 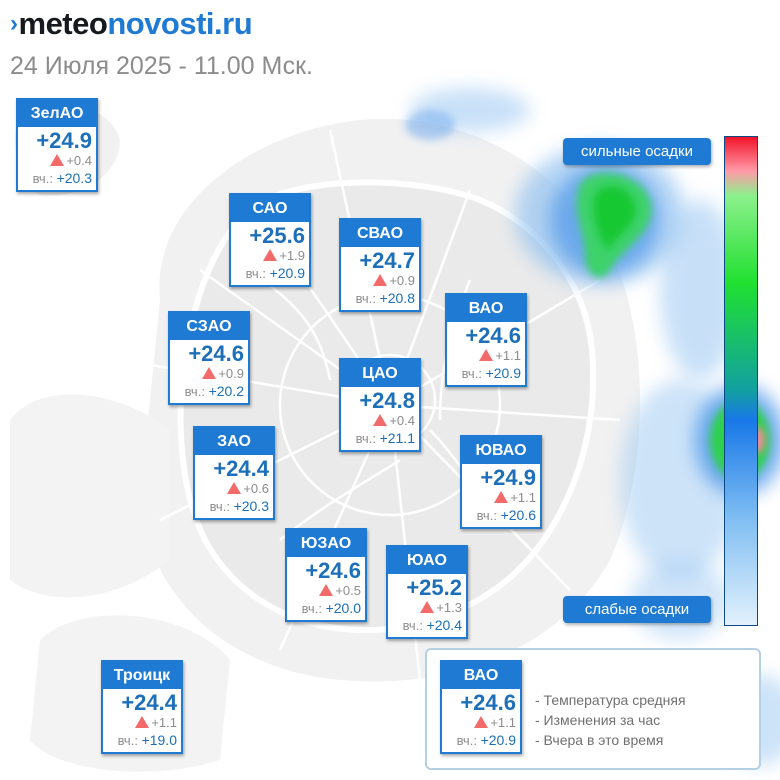 What do you see at coordinates (427, 560) in the screenshot?
I see `district-name: ЮАО` at bounding box center [427, 560].